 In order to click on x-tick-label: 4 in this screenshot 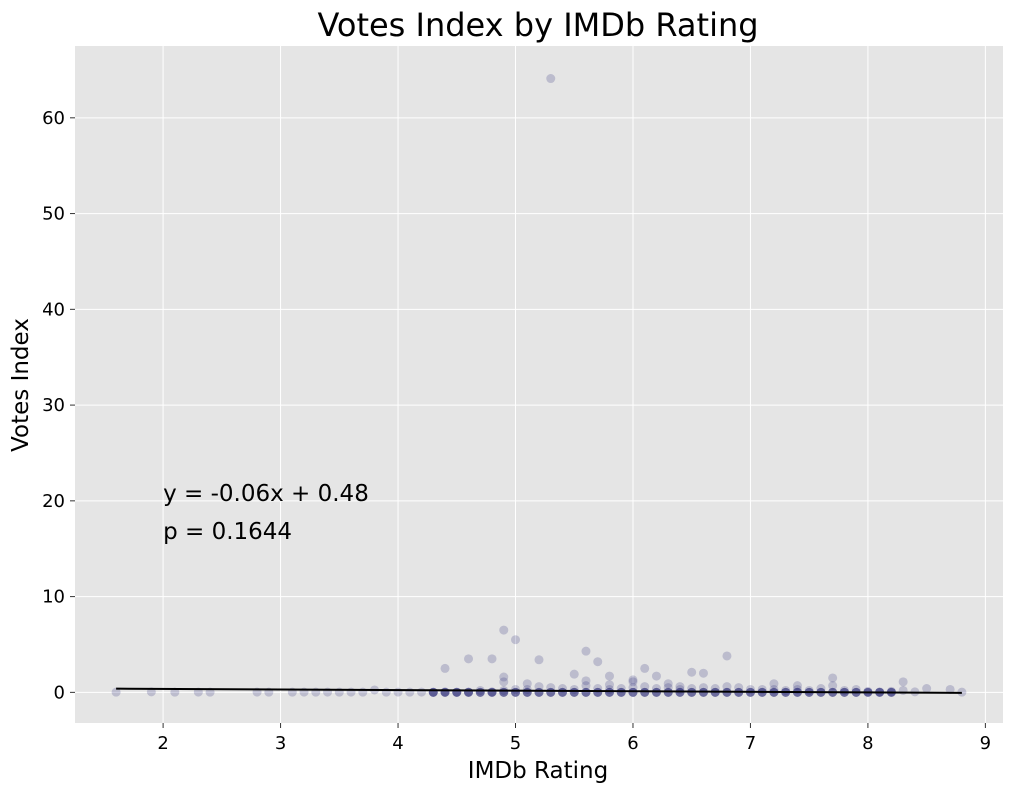, I will do `click(397, 743)`.